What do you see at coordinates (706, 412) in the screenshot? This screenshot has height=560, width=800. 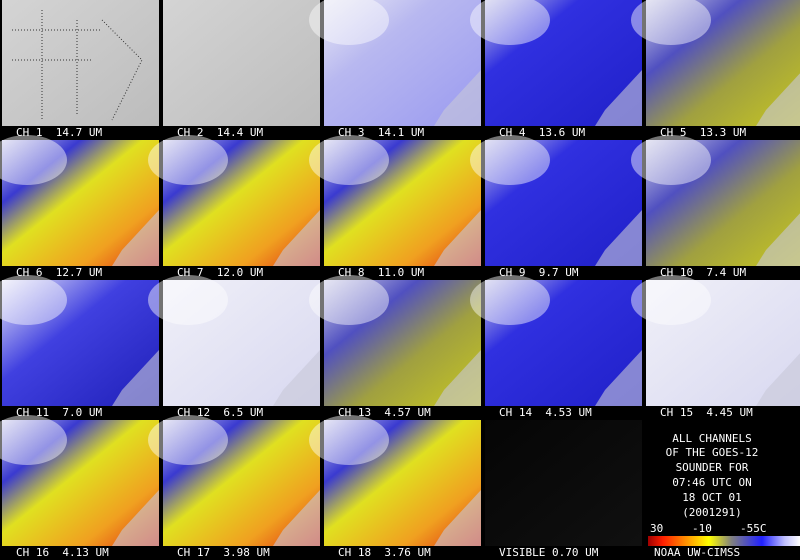 I see `channel-label: CH 15 4.45 UM` at bounding box center [706, 412].